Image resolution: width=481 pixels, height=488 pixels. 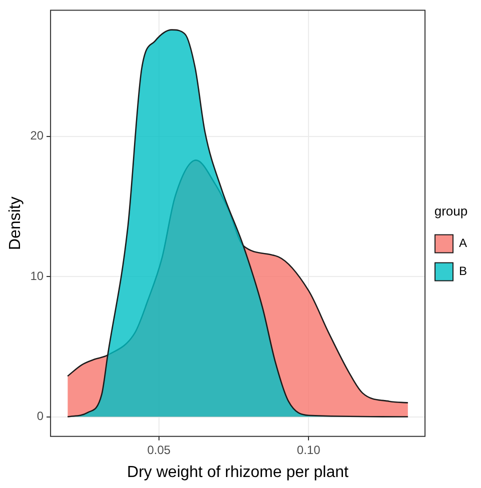 I want to click on legend-title: group, so click(x=451, y=210).